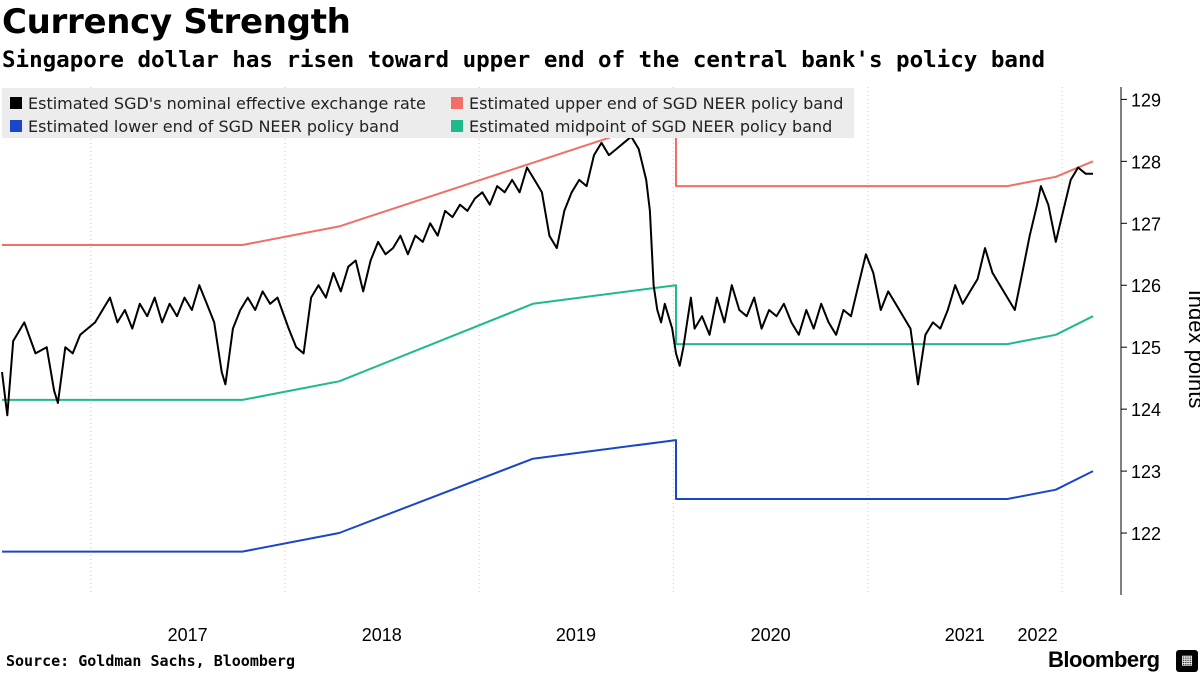  I want to click on x-tick-label: 2017, so click(188, 635).